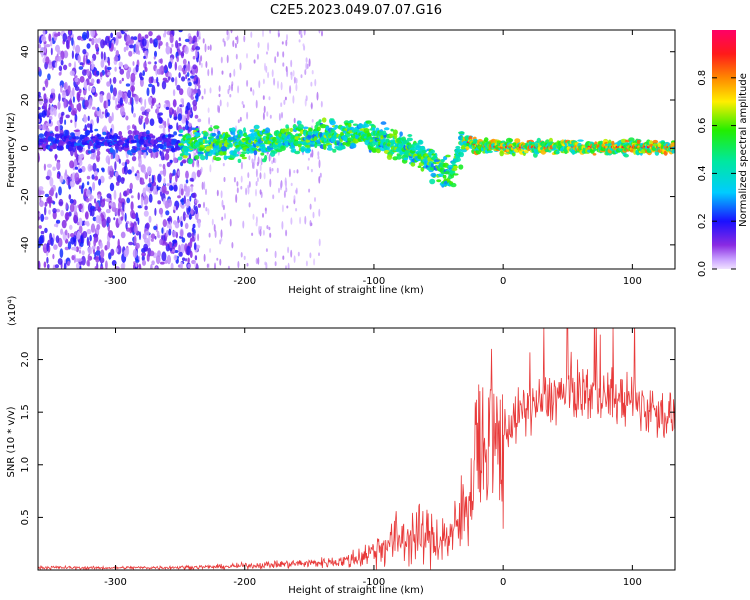 The height and width of the screenshot is (600, 750). I want to click on snr-y-axis-label: SNR (10 * v/v), so click(11, 441).